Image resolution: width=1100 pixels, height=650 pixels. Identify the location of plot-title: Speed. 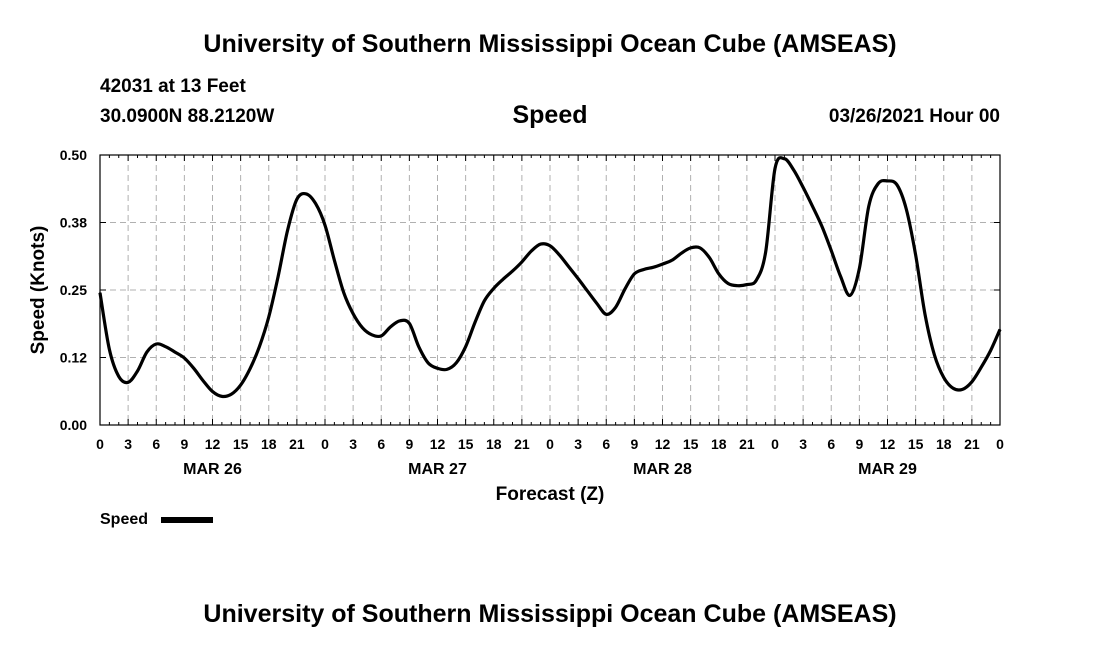
(550, 115).